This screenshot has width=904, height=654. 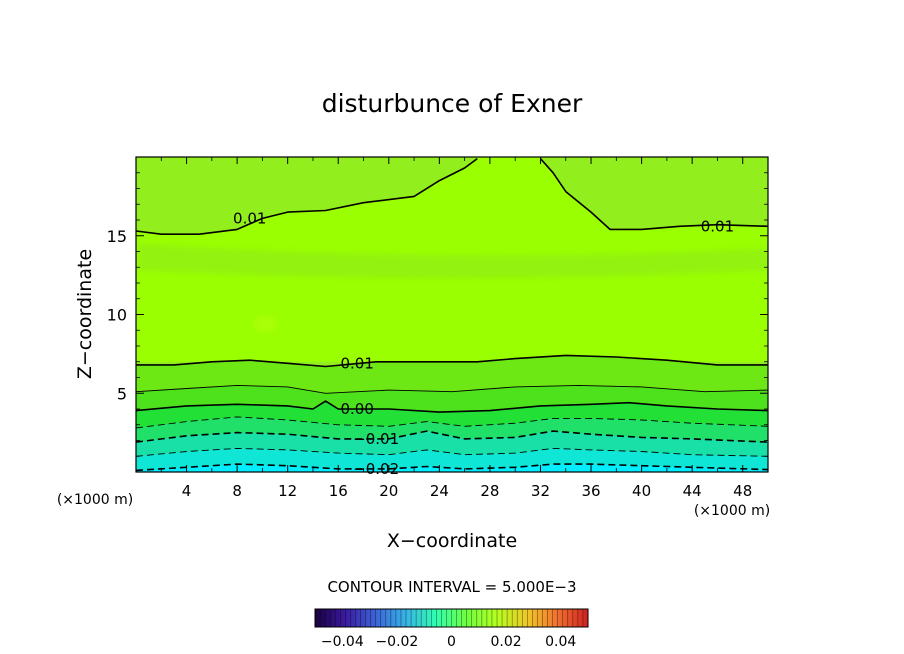 What do you see at coordinates (237, 491) in the screenshot?
I see `x-tick-label: 8` at bounding box center [237, 491].